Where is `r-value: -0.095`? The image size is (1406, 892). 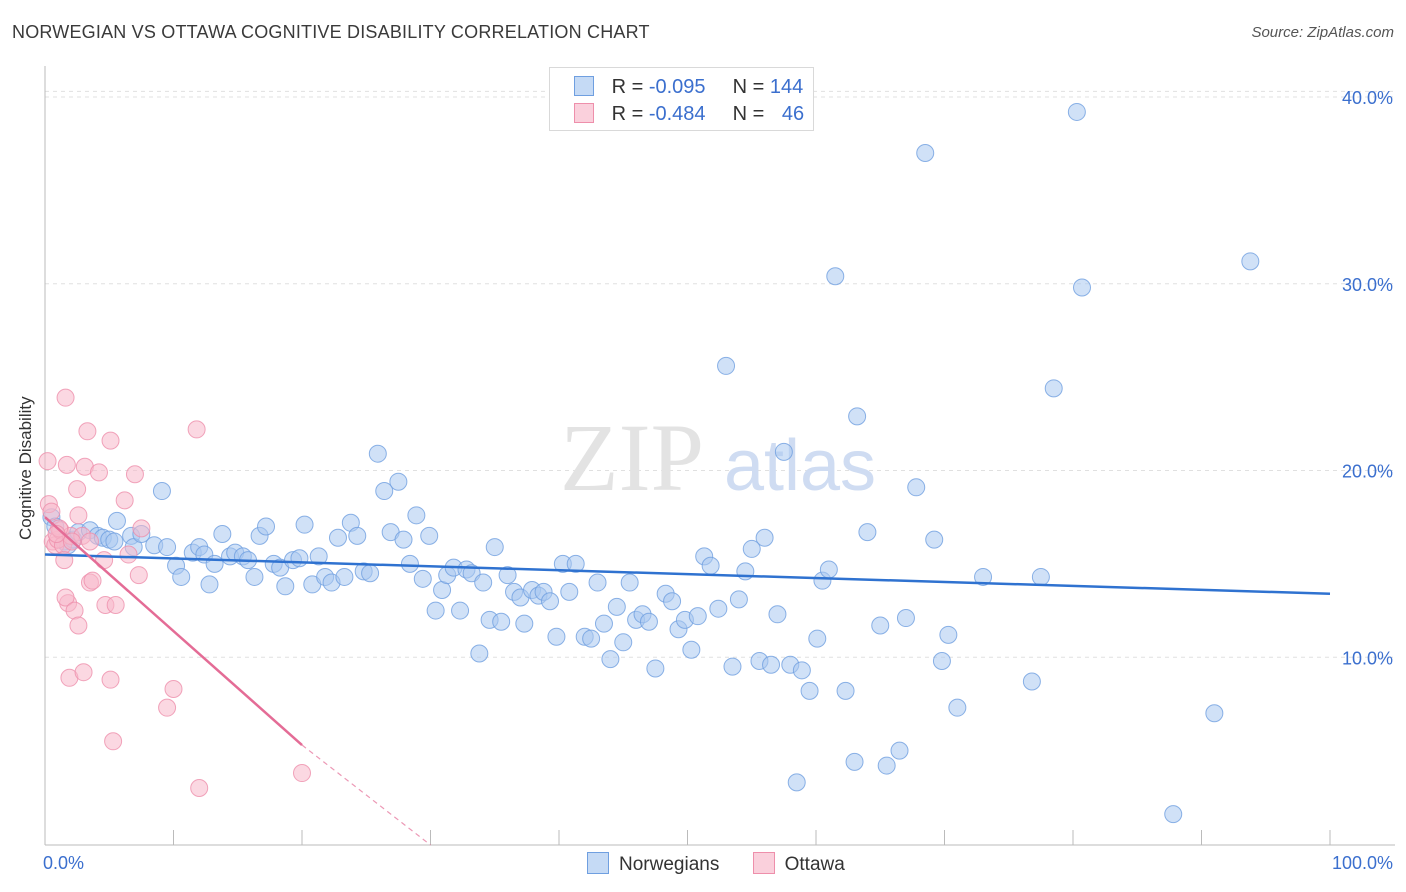
r-value: -0.095 is located at coordinates (677, 87).